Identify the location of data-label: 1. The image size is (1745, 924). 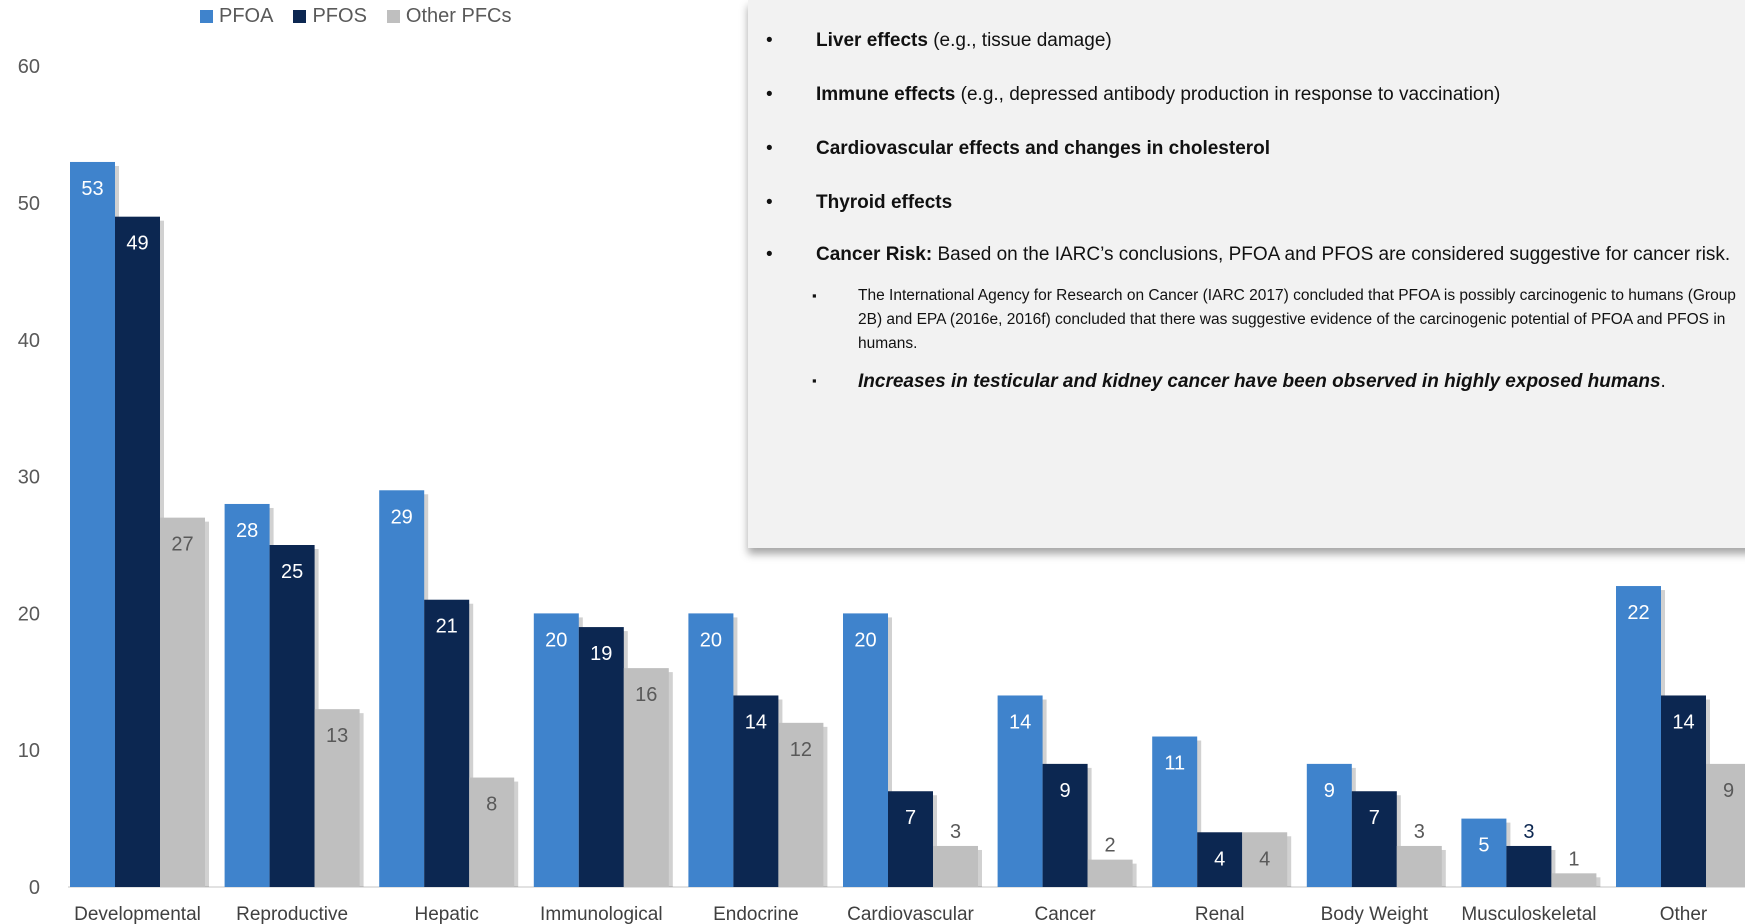
(1573, 859).